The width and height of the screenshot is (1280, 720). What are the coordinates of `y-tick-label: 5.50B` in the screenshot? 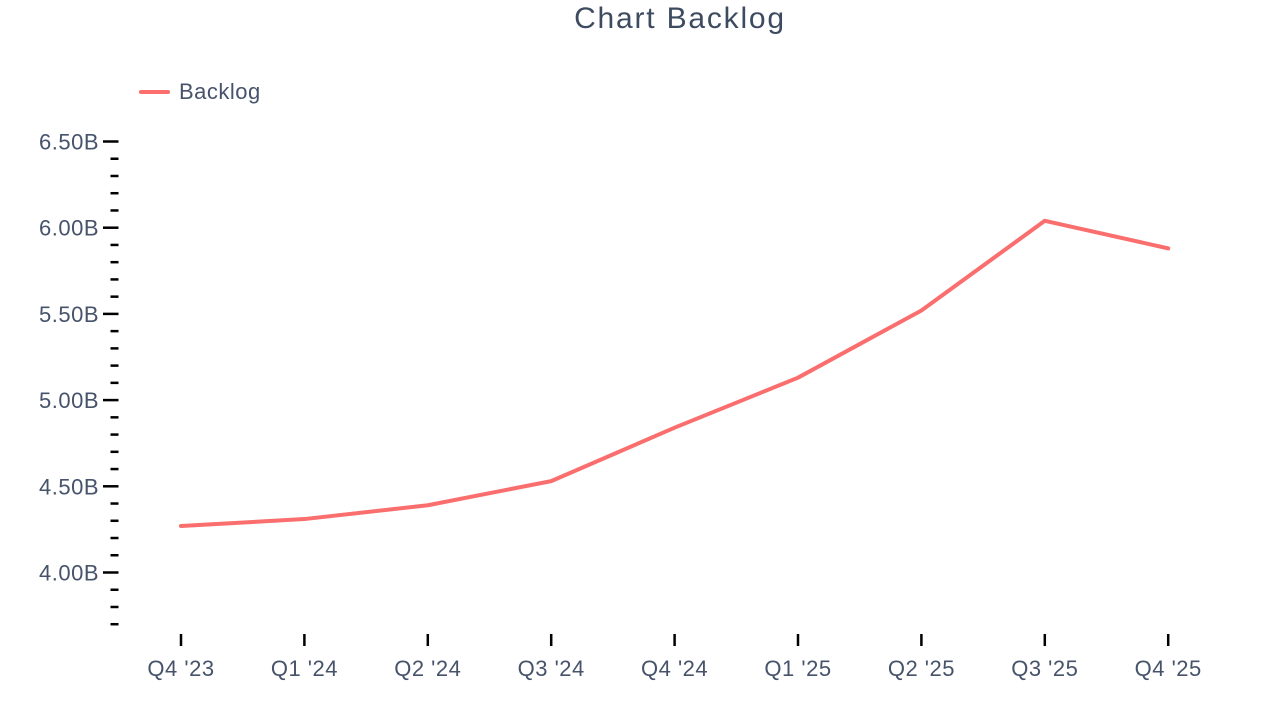 It's located at (69, 314).